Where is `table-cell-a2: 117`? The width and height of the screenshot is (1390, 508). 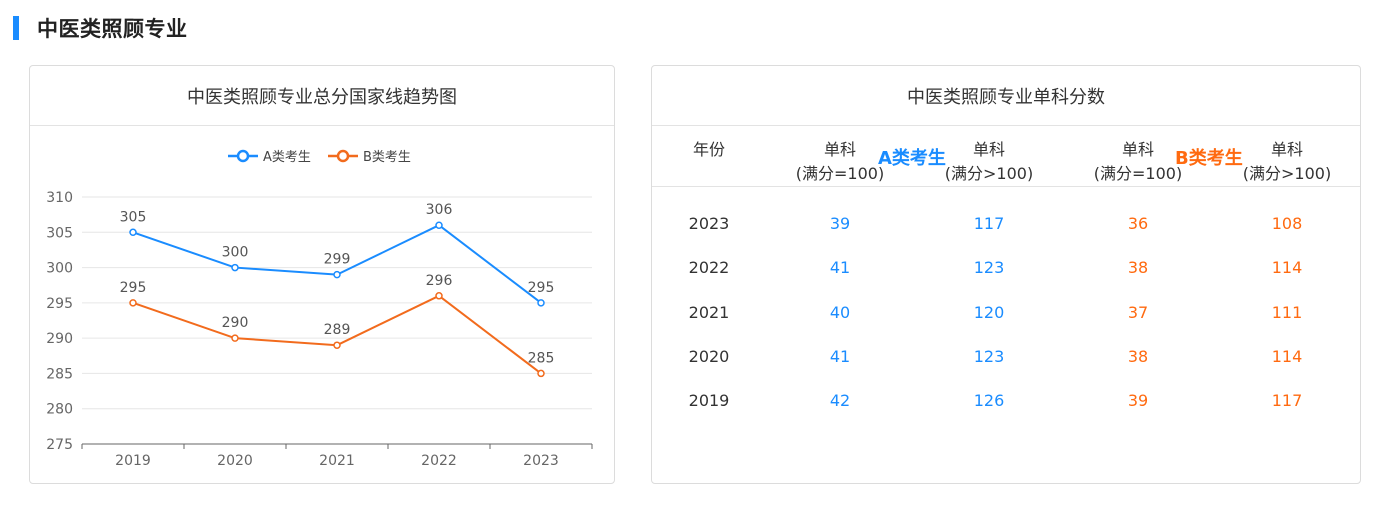
table-cell-a2: 117 is located at coordinates (989, 223).